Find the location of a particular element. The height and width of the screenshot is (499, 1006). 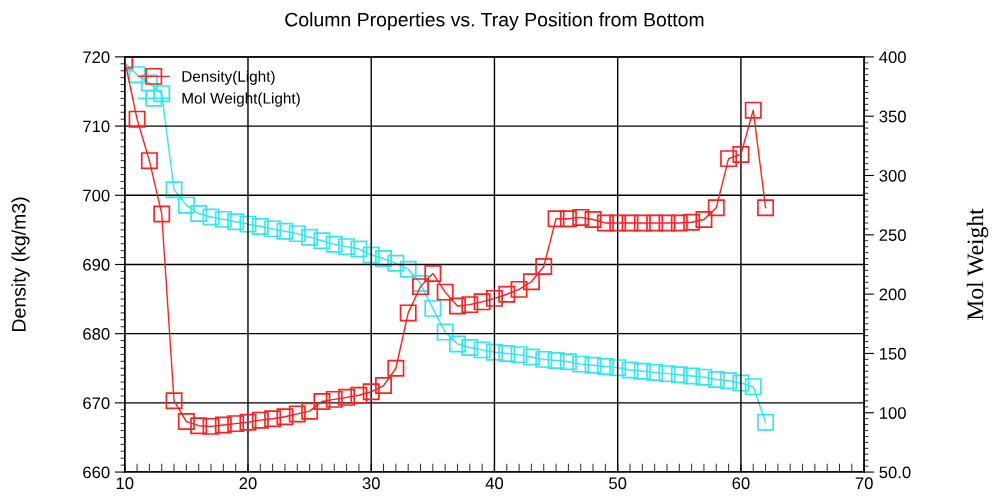

x-tick-label: 20 is located at coordinates (248, 483).